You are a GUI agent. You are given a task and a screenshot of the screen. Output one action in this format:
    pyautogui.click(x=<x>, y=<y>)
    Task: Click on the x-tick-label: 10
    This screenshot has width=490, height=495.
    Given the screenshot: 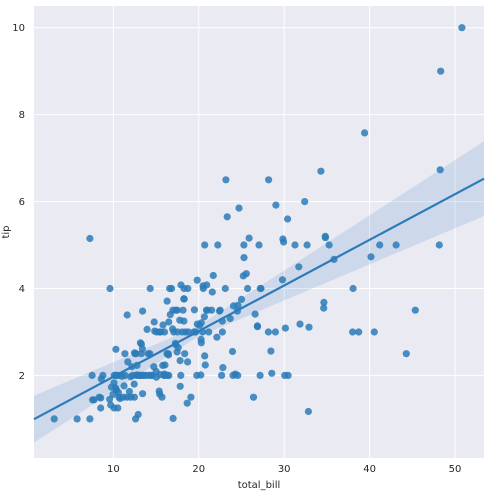 What is the action you would take?
    pyautogui.click(x=113, y=469)
    